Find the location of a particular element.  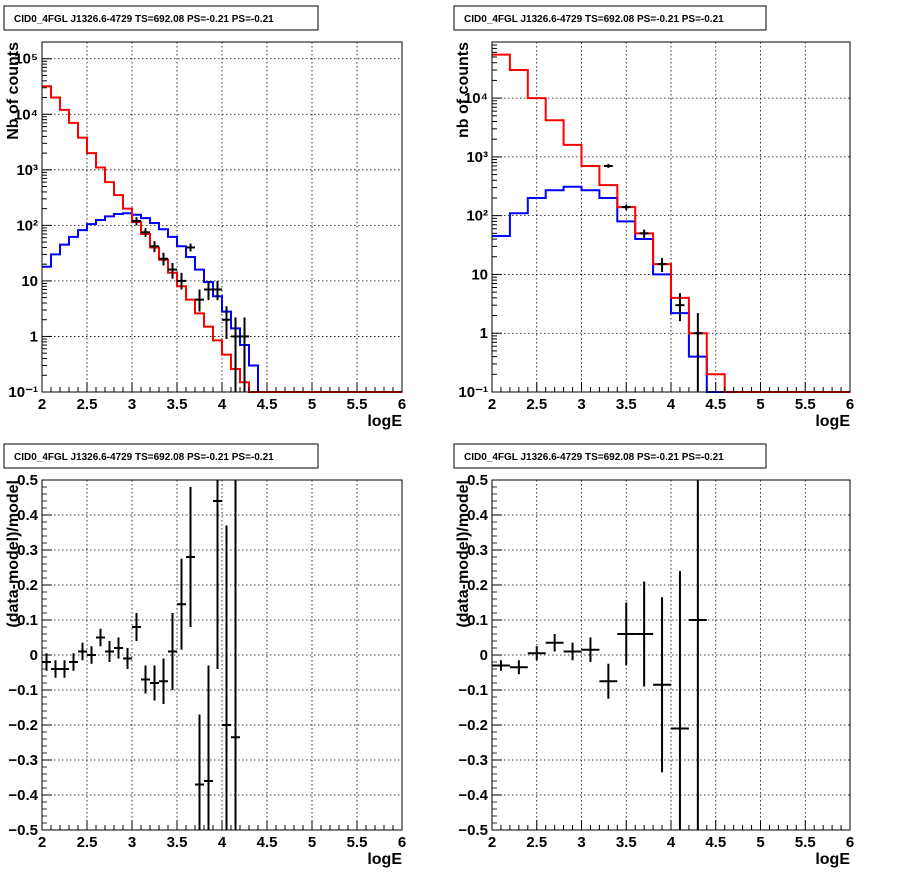

y-axis: 10⁻¹ 1 10 10² 10³ 10⁴ is located at coordinates (480, 221).